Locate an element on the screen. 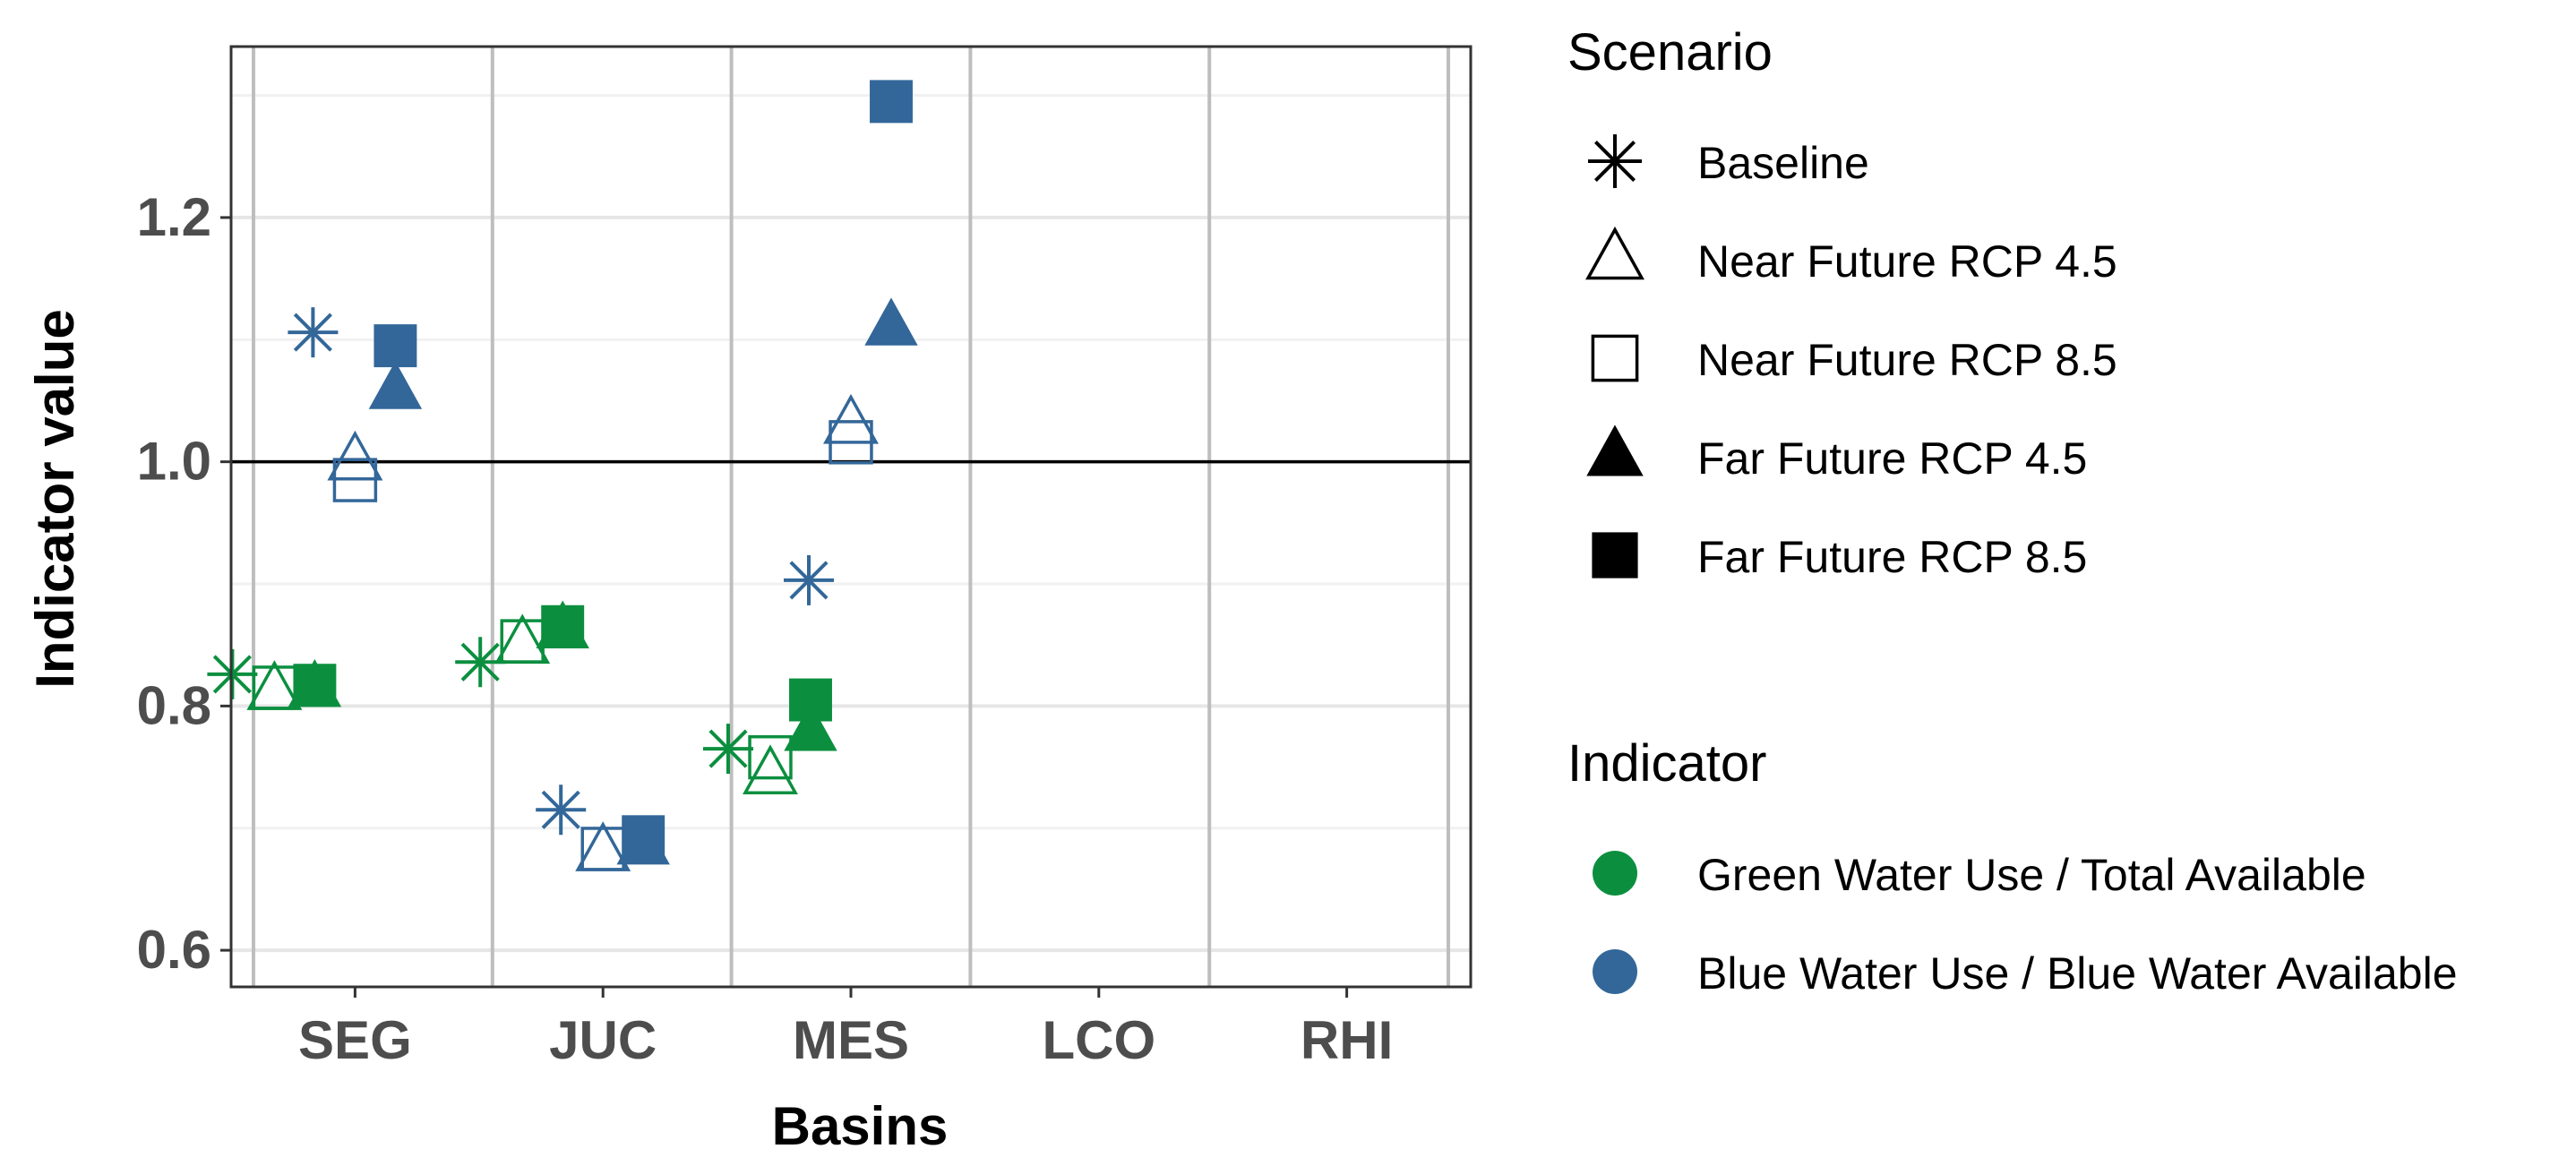 The height and width of the screenshot is (1166, 2576). y-tick-label: 1.0 is located at coordinates (174, 462).